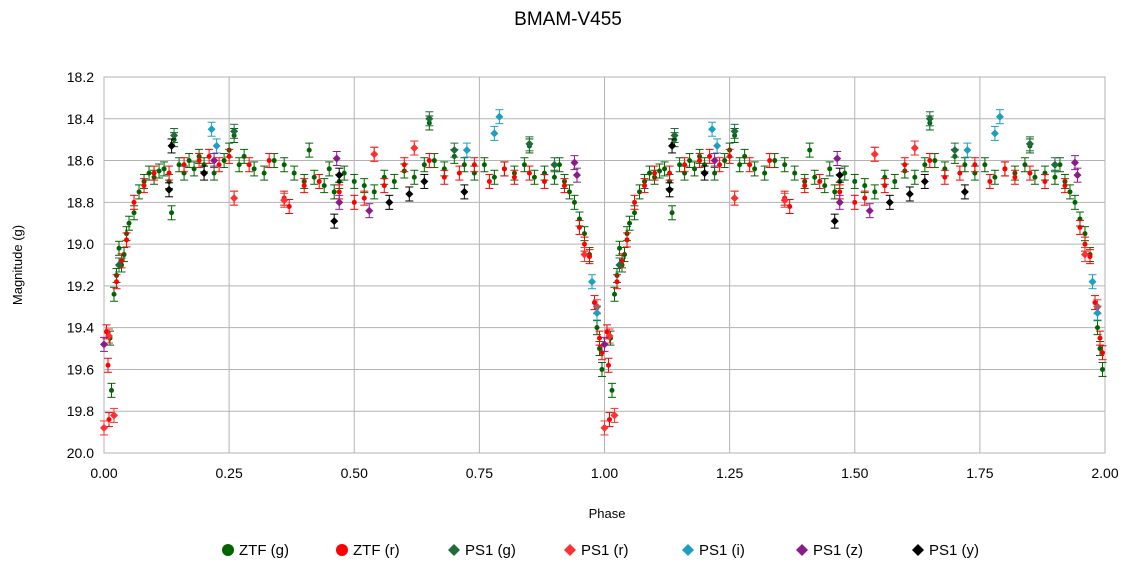  What do you see at coordinates (607, 513) in the screenshot?
I see `x-axis-label: Phase` at bounding box center [607, 513].